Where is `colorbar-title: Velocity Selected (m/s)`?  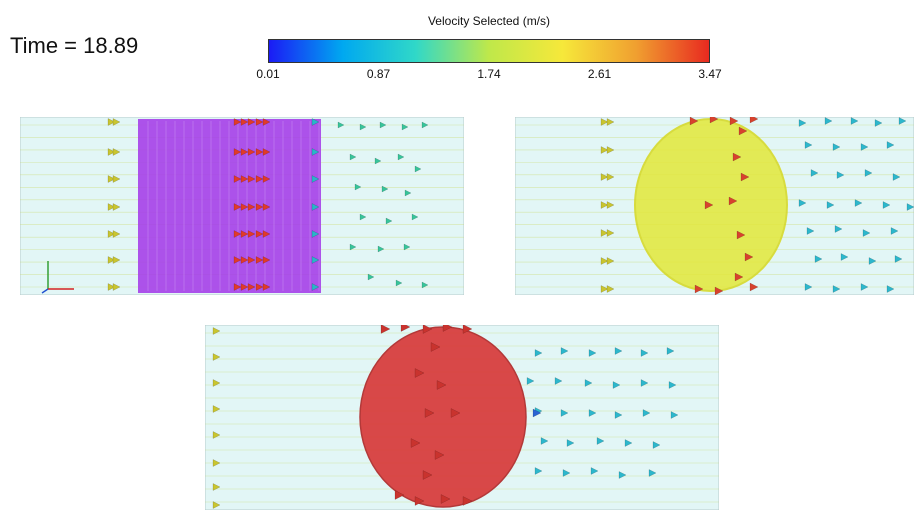 colorbar-title: Velocity Selected (m/s) is located at coordinates (489, 21).